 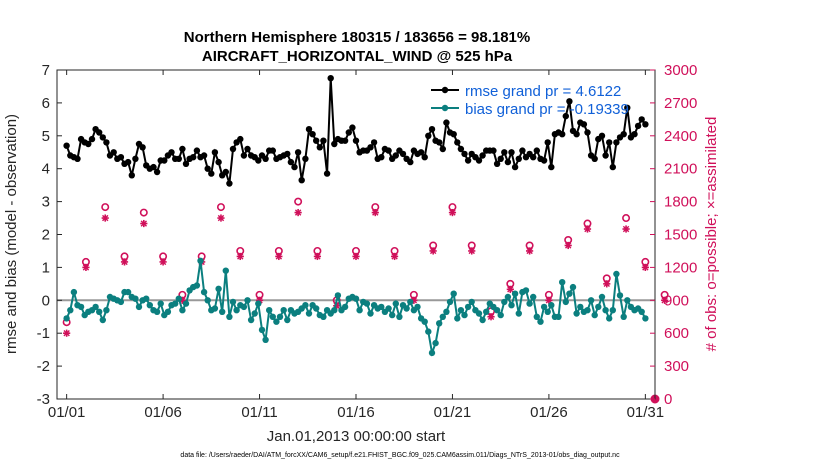 I want to click on y-tick-label-right: 900, so click(x=676, y=300).